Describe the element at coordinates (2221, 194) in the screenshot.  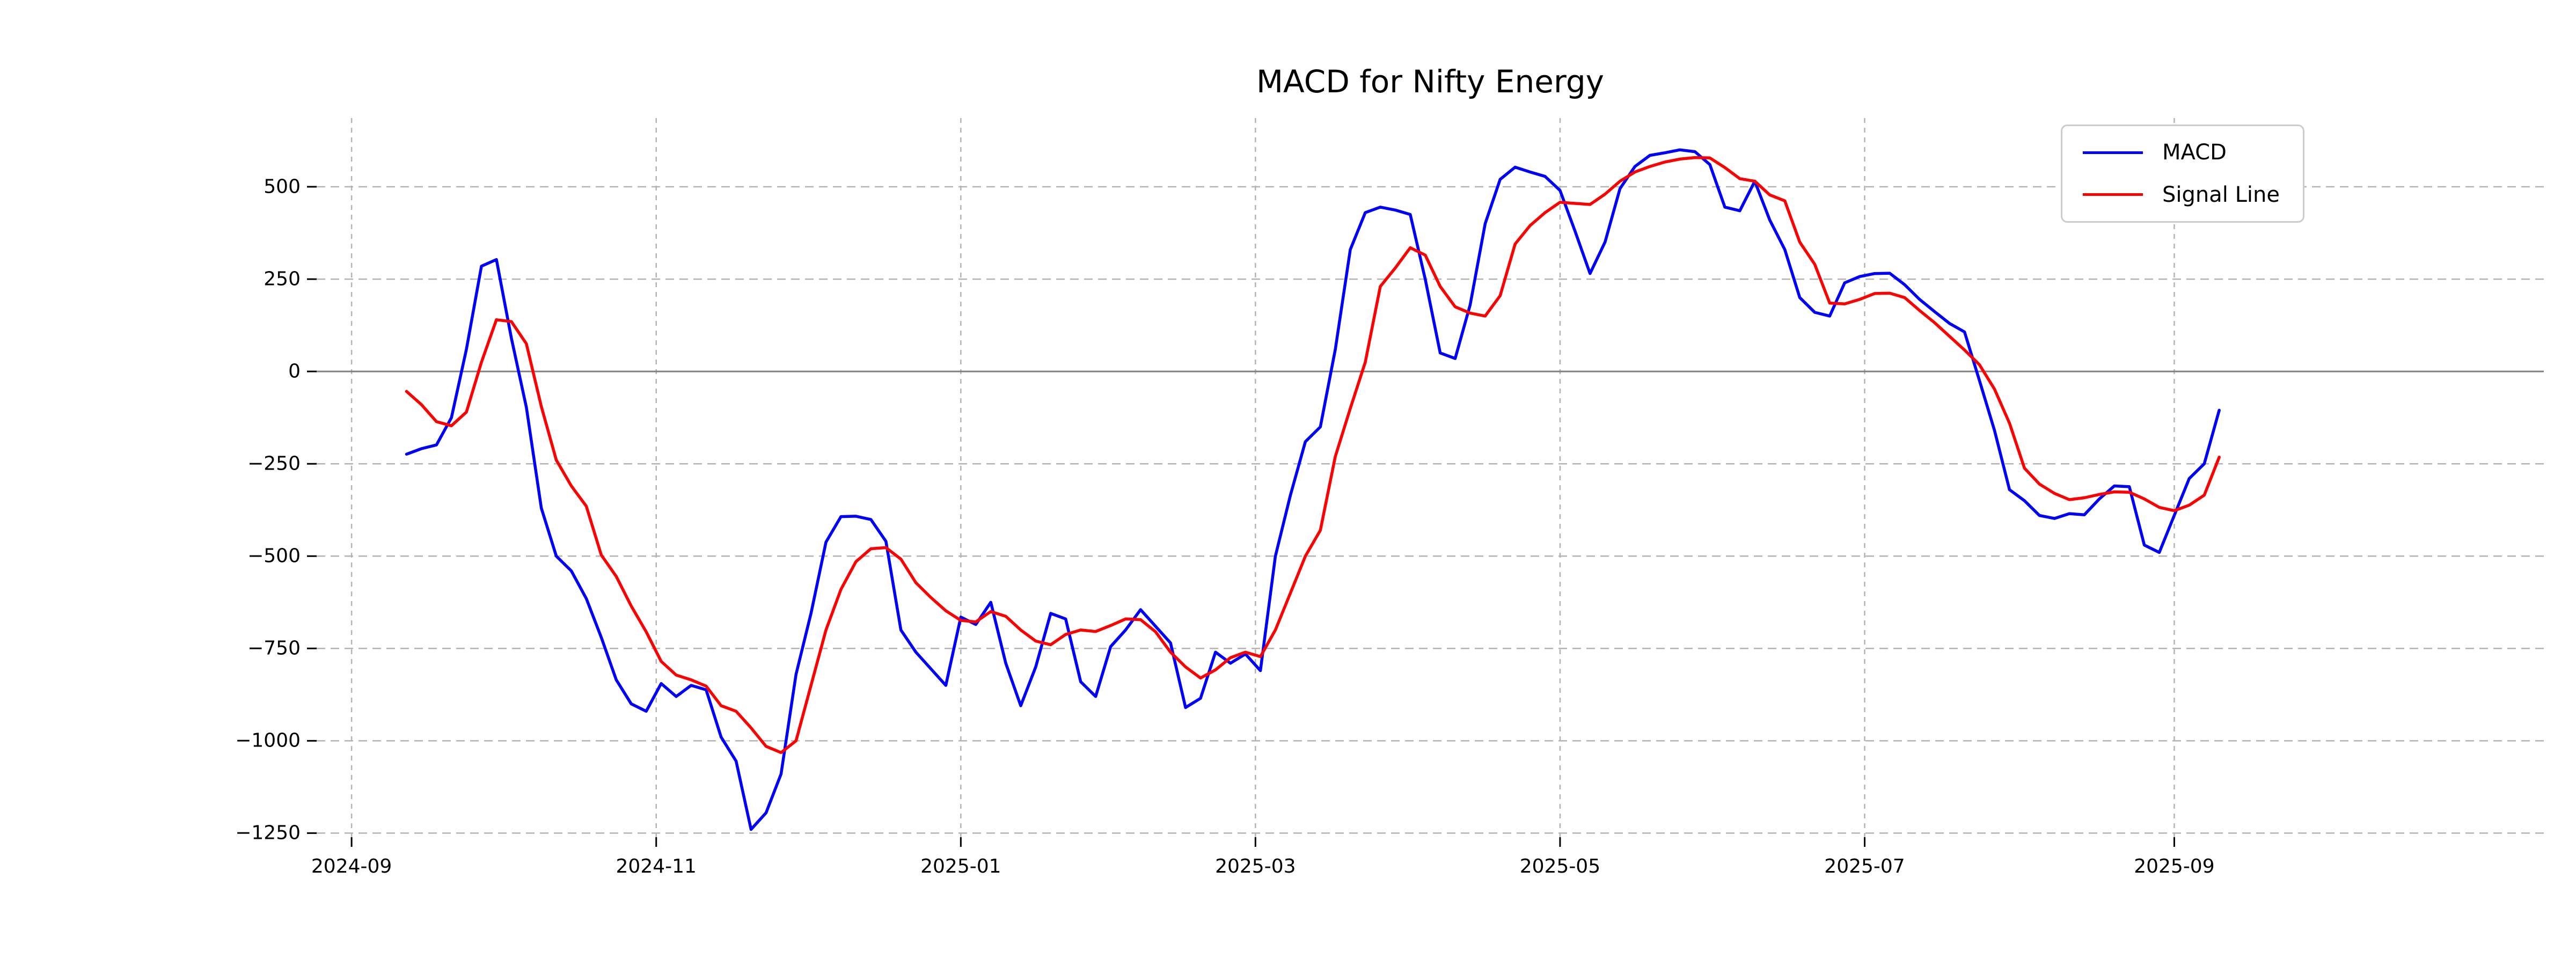
I see `legend-label-signal: Signal Line` at that location.